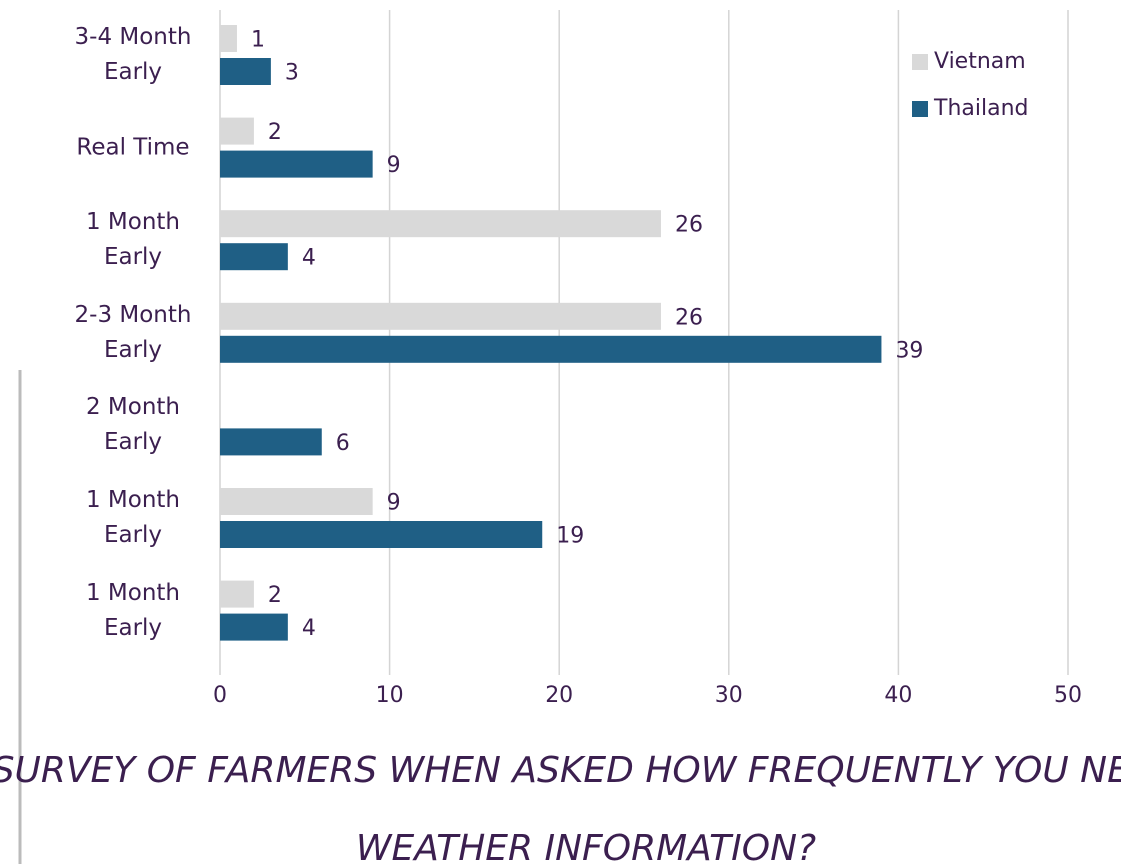 This screenshot has width=1121, height=864. What do you see at coordinates (559, 695) in the screenshot?
I see `x-tick-label: 20` at bounding box center [559, 695].